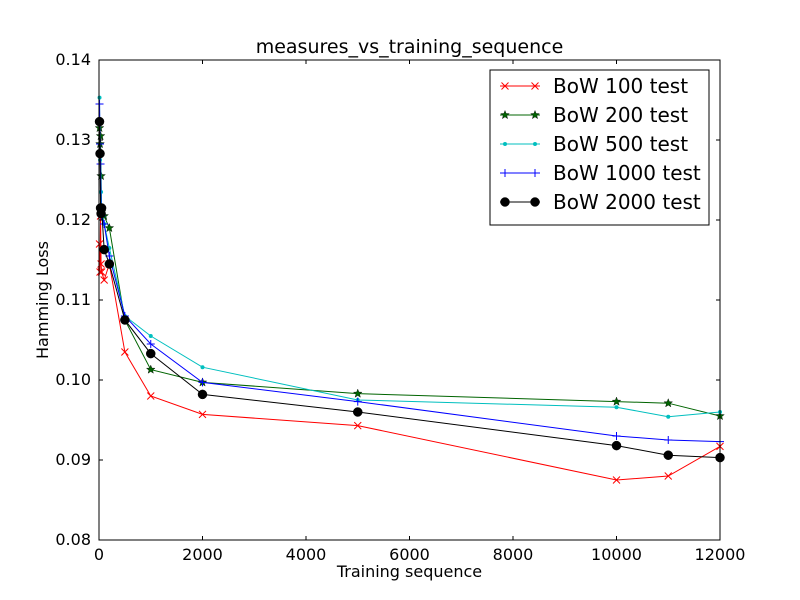  What do you see at coordinates (73, 139) in the screenshot?
I see `y-tick-label: 0.13` at bounding box center [73, 139].